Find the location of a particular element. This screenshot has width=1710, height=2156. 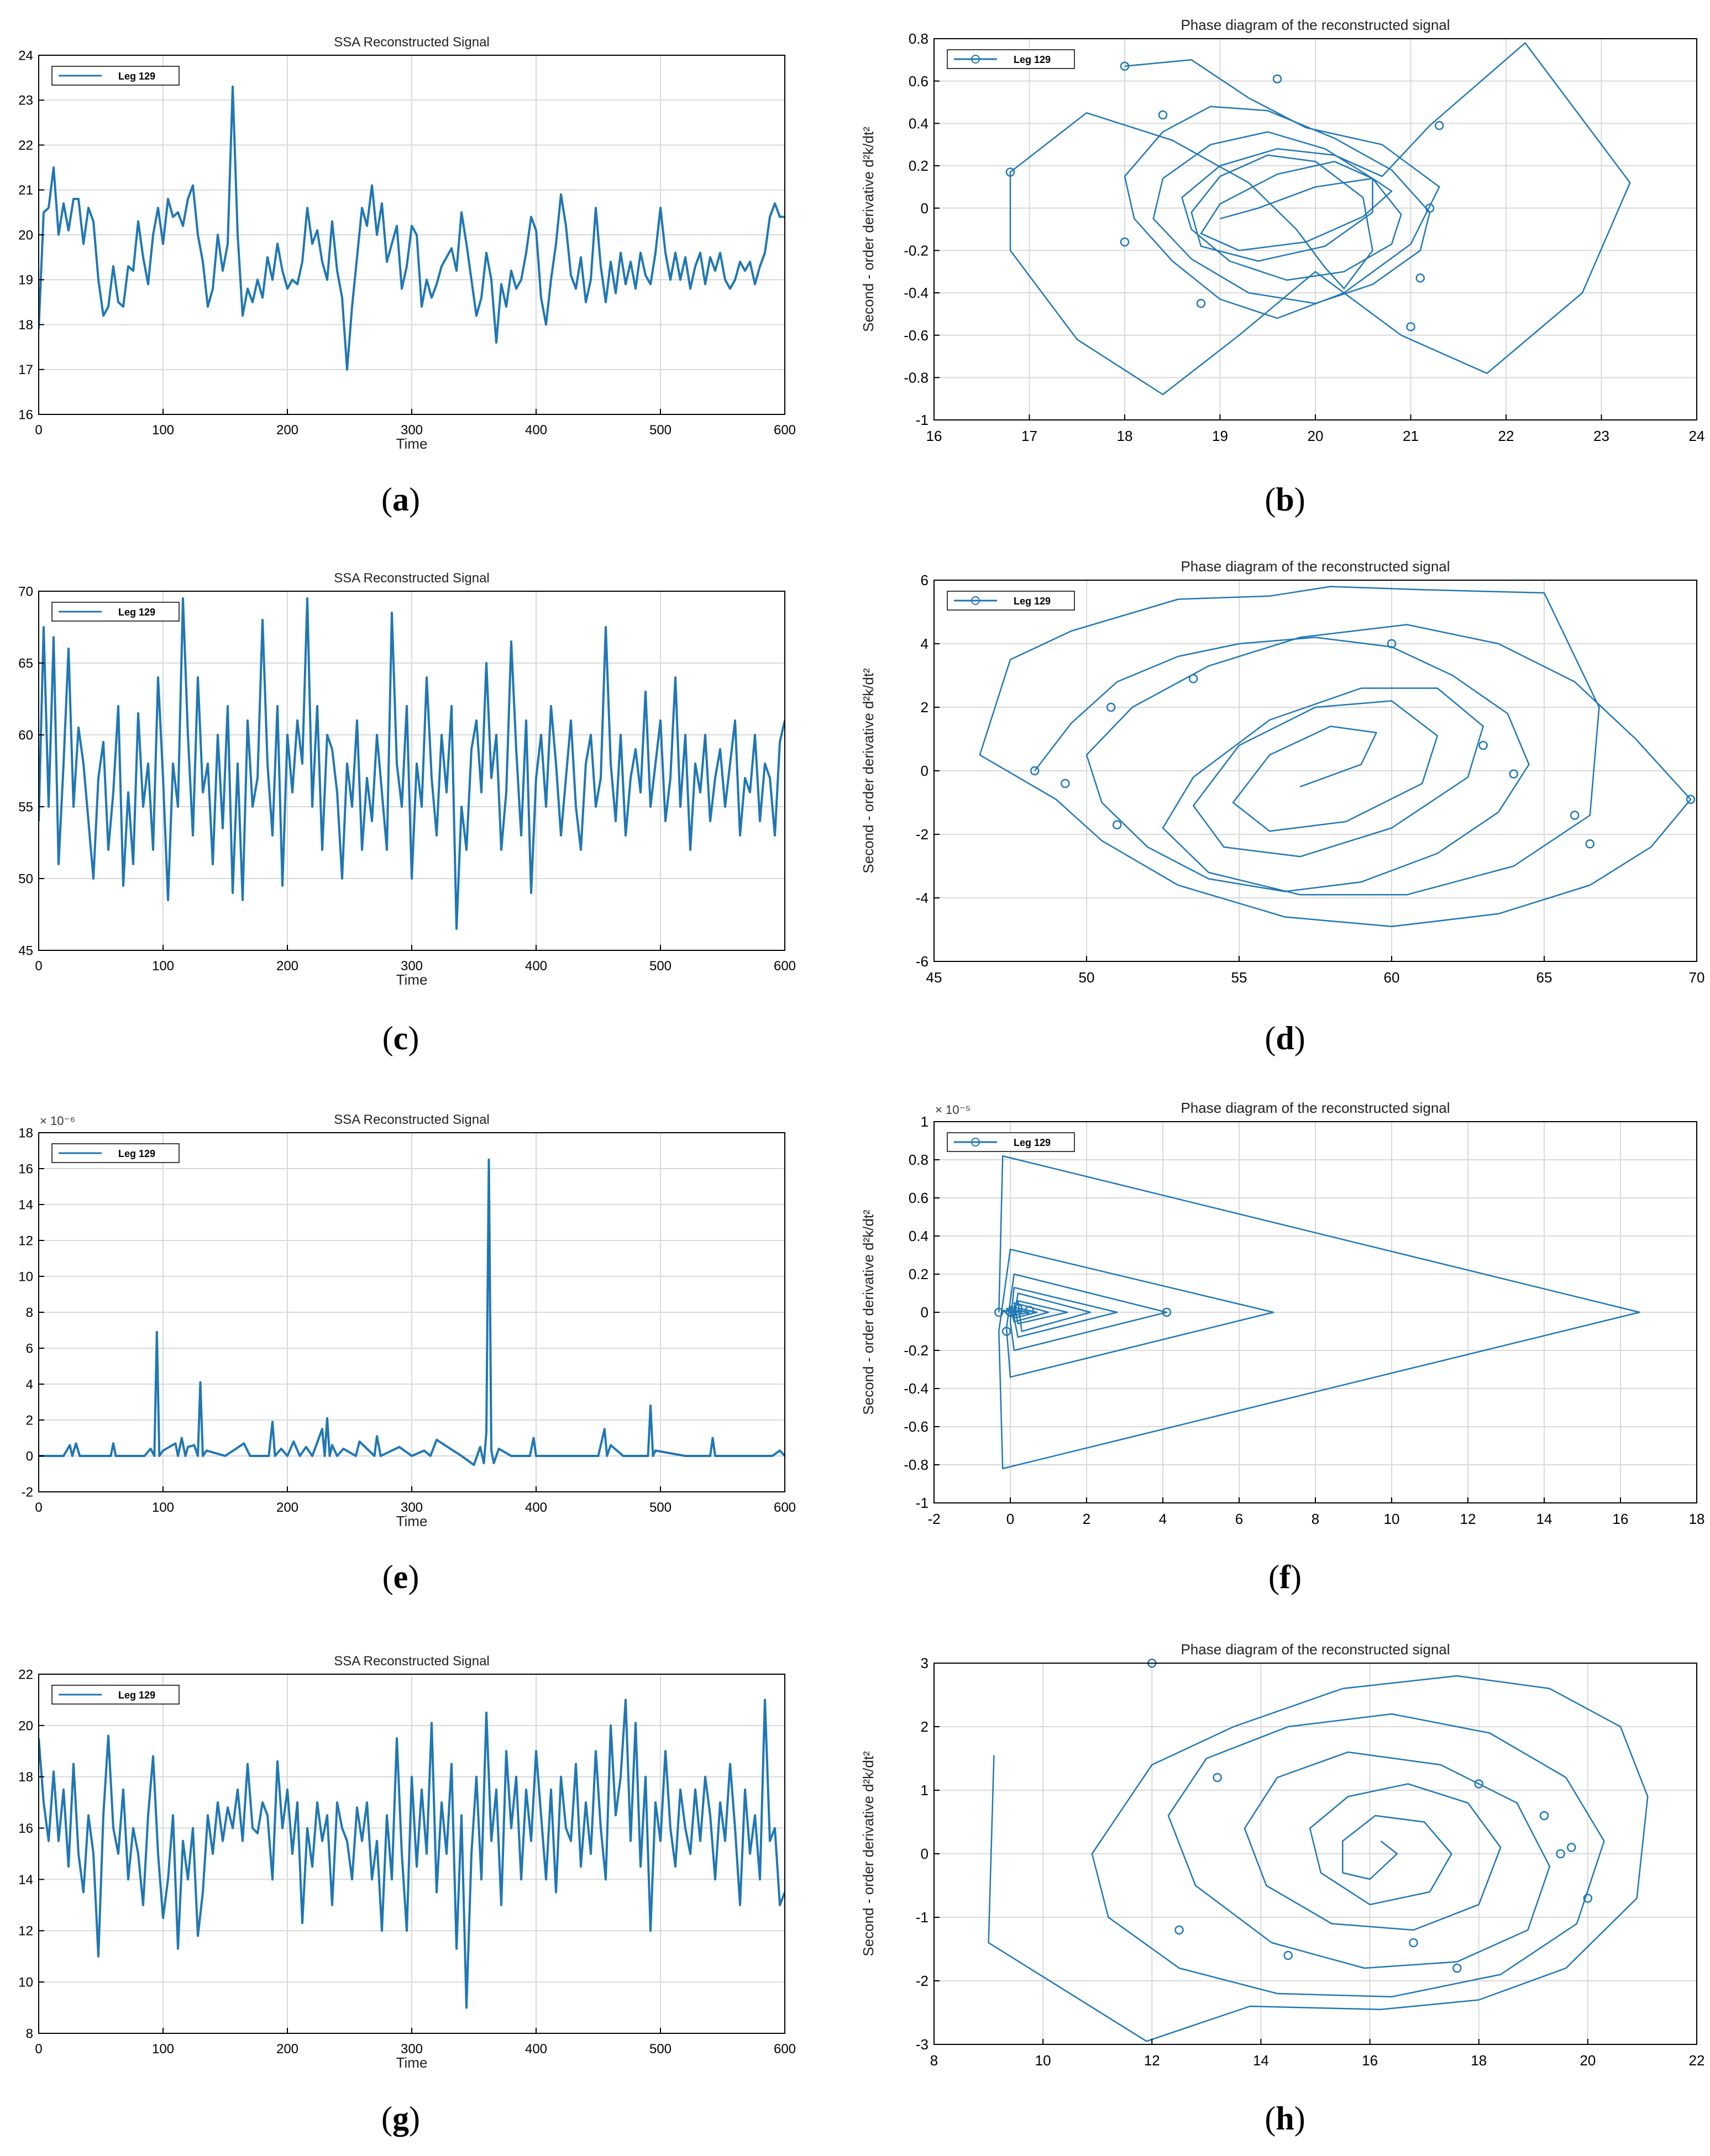

x-tick-label: 6 is located at coordinates (1239, 1519).